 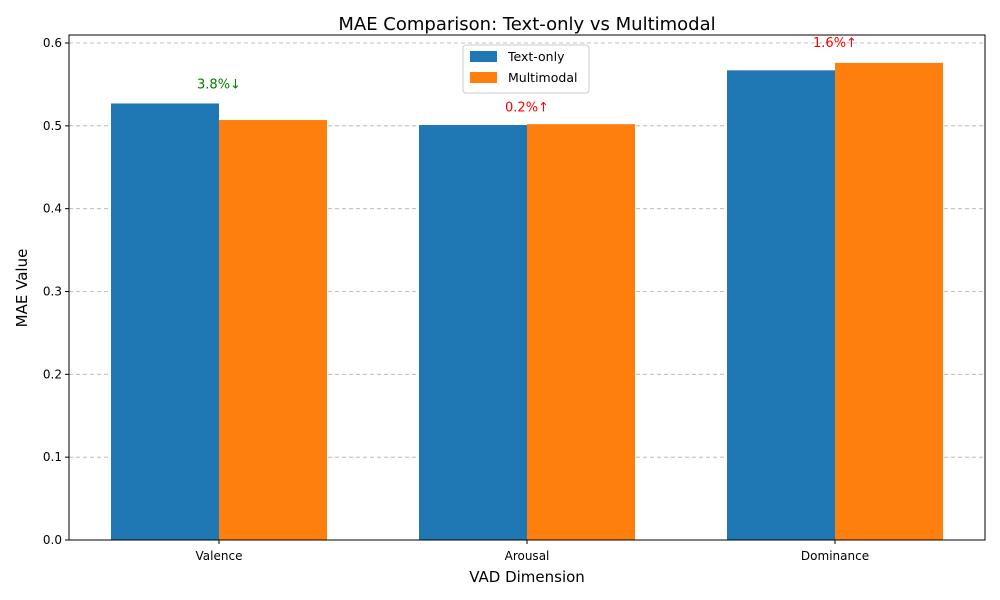 What do you see at coordinates (835, 43) in the screenshot?
I see `annotation-dominance: 1.6%↑` at bounding box center [835, 43].